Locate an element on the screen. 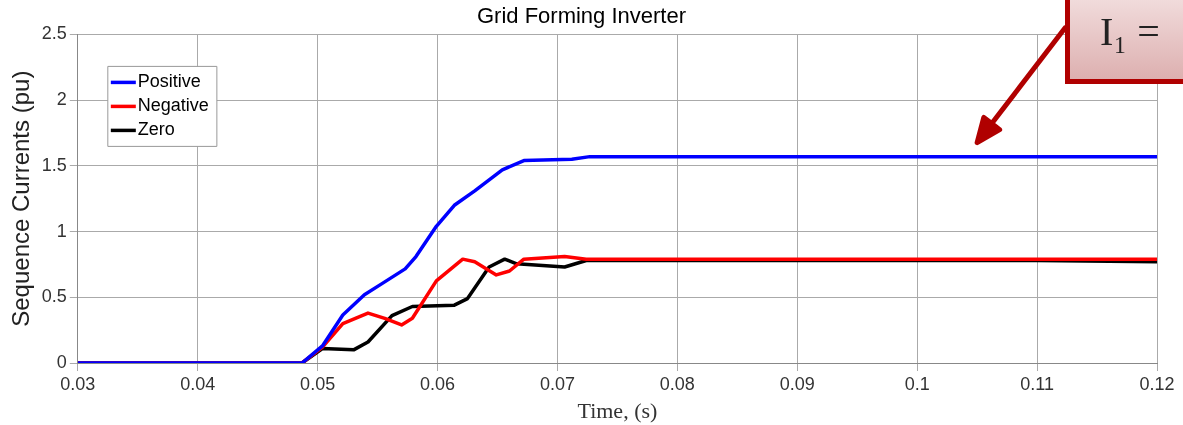 The height and width of the screenshot is (425, 1183). y-tick-label: 1.5 is located at coordinates (54, 164).